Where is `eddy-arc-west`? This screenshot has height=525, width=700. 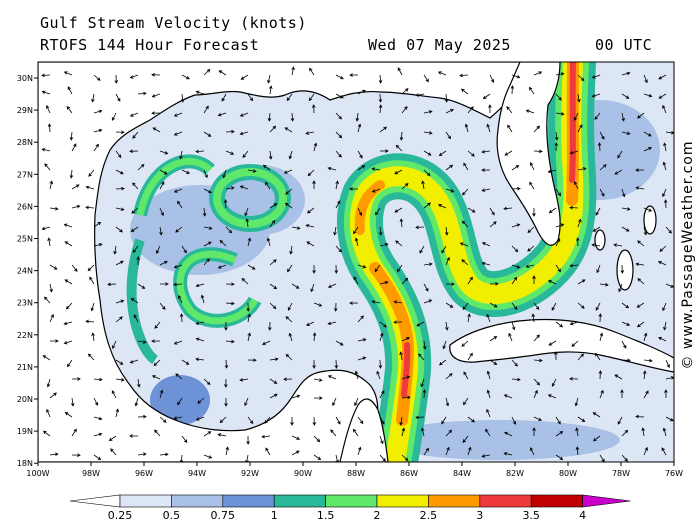
eddy-arc-west is located at coordinates (142, 301).